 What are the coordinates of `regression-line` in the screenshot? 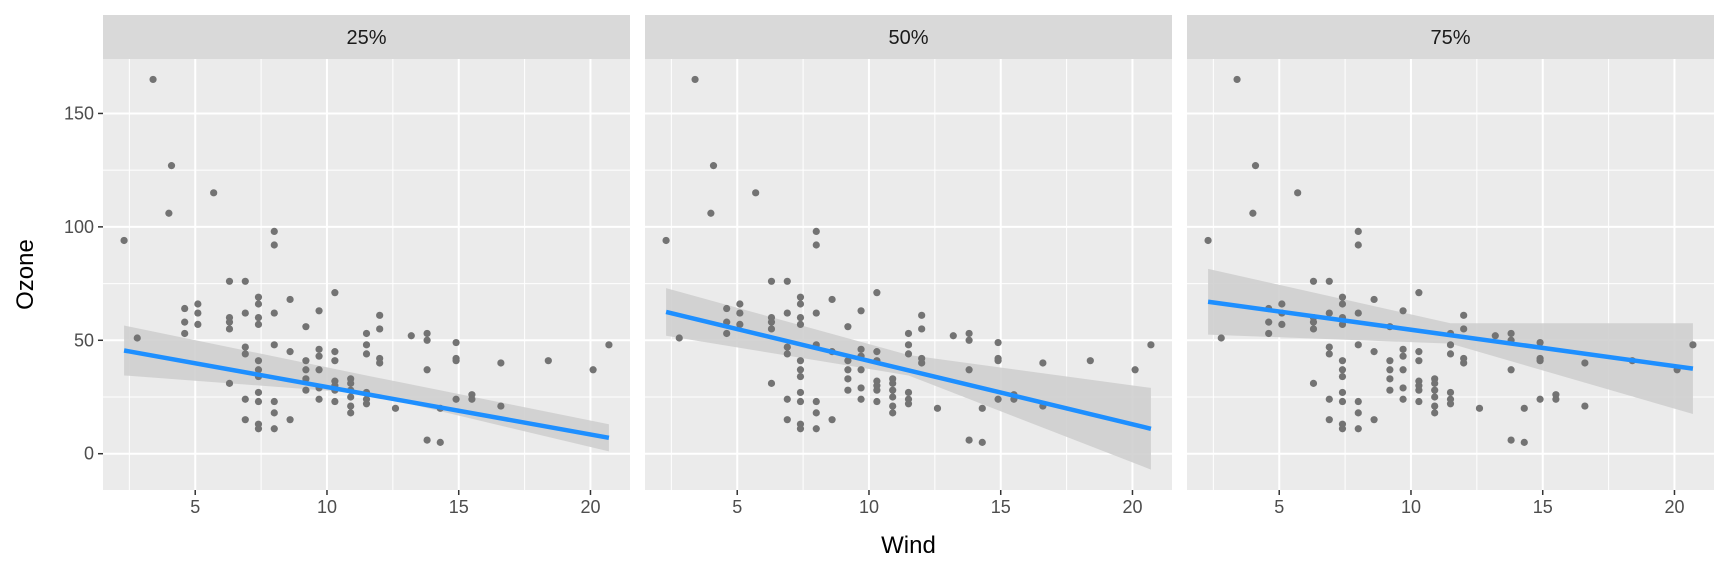 It's located at (908, 370).